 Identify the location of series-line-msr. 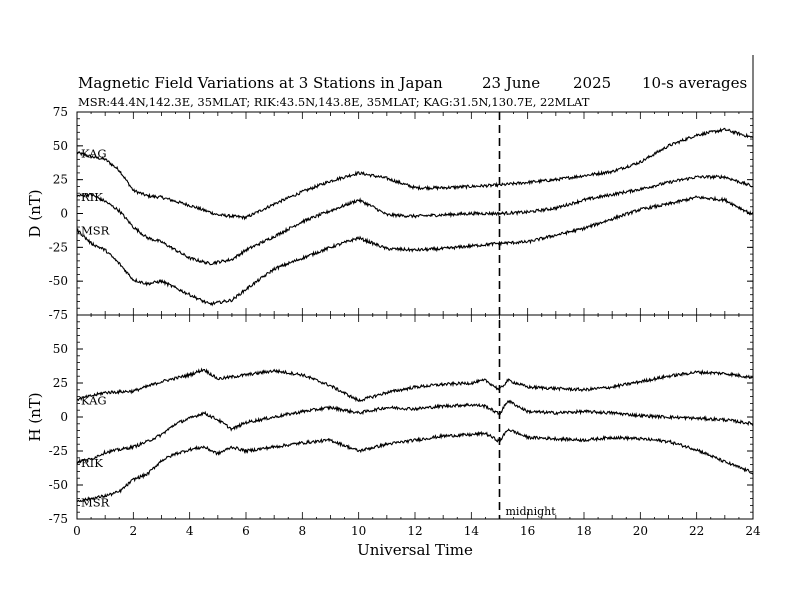
(415, 465).